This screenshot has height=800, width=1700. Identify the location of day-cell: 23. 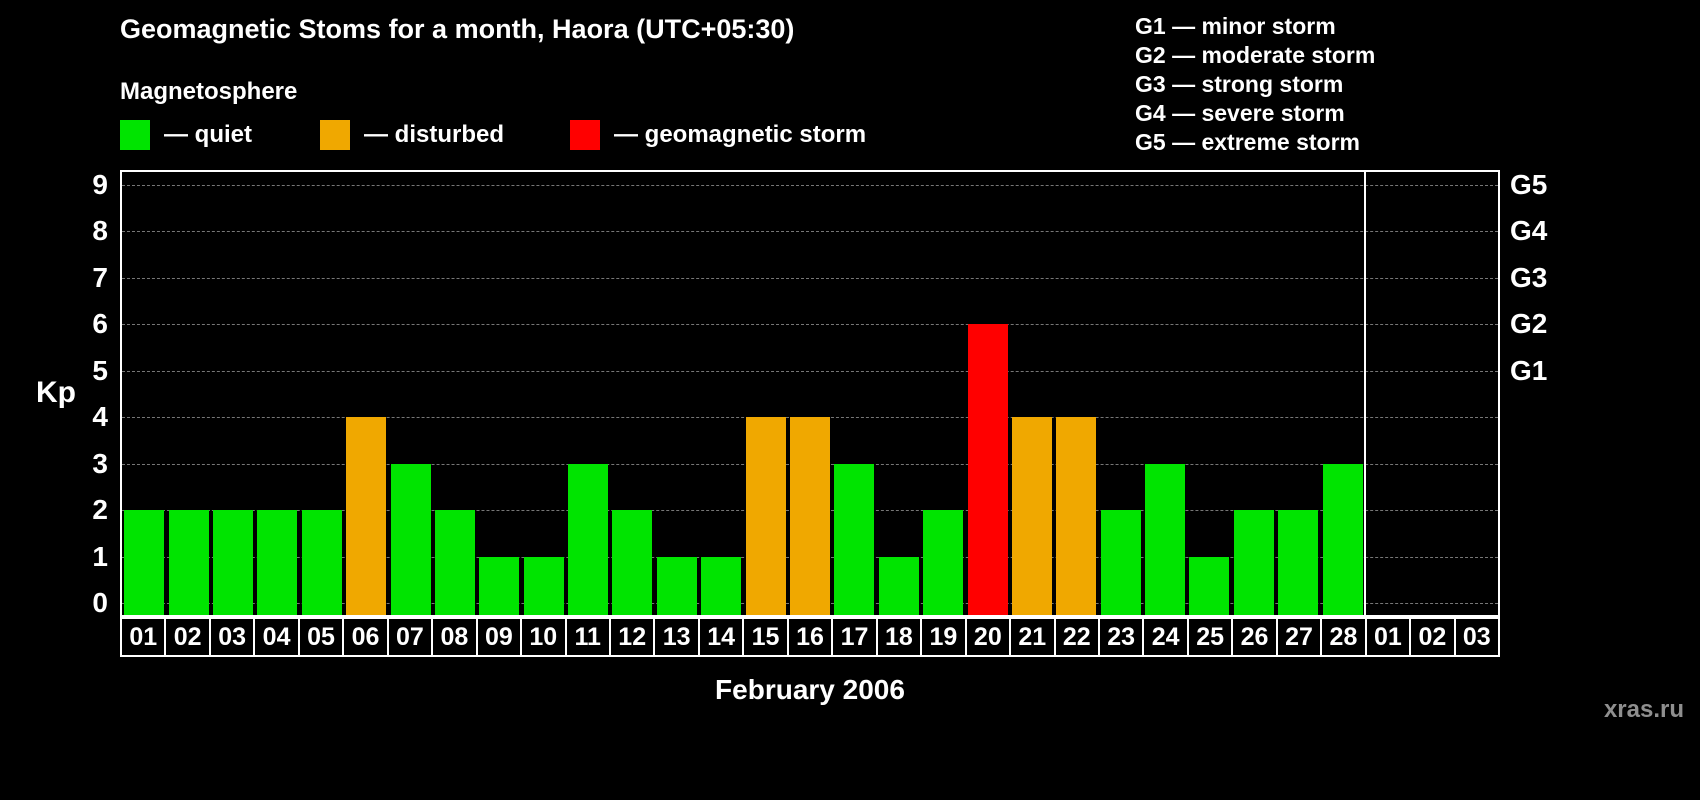
(1121, 637).